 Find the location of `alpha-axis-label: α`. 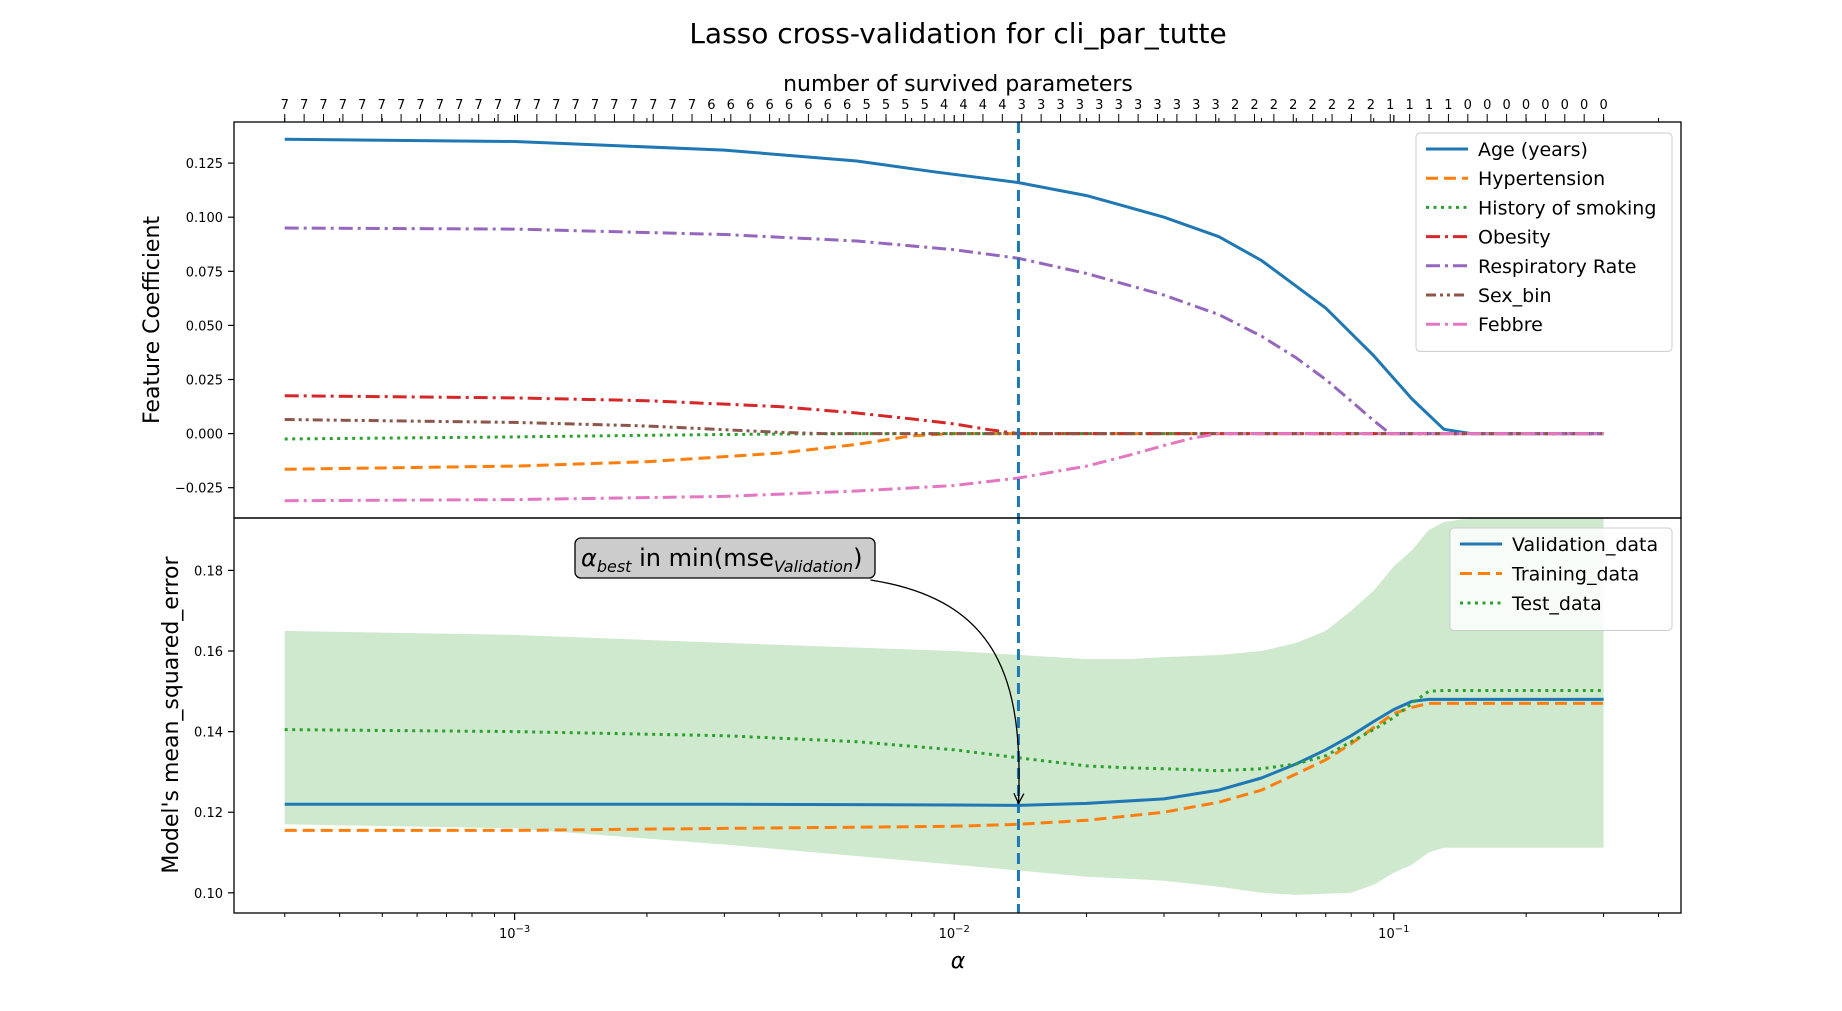

alpha-axis-label: α is located at coordinates (958, 961).